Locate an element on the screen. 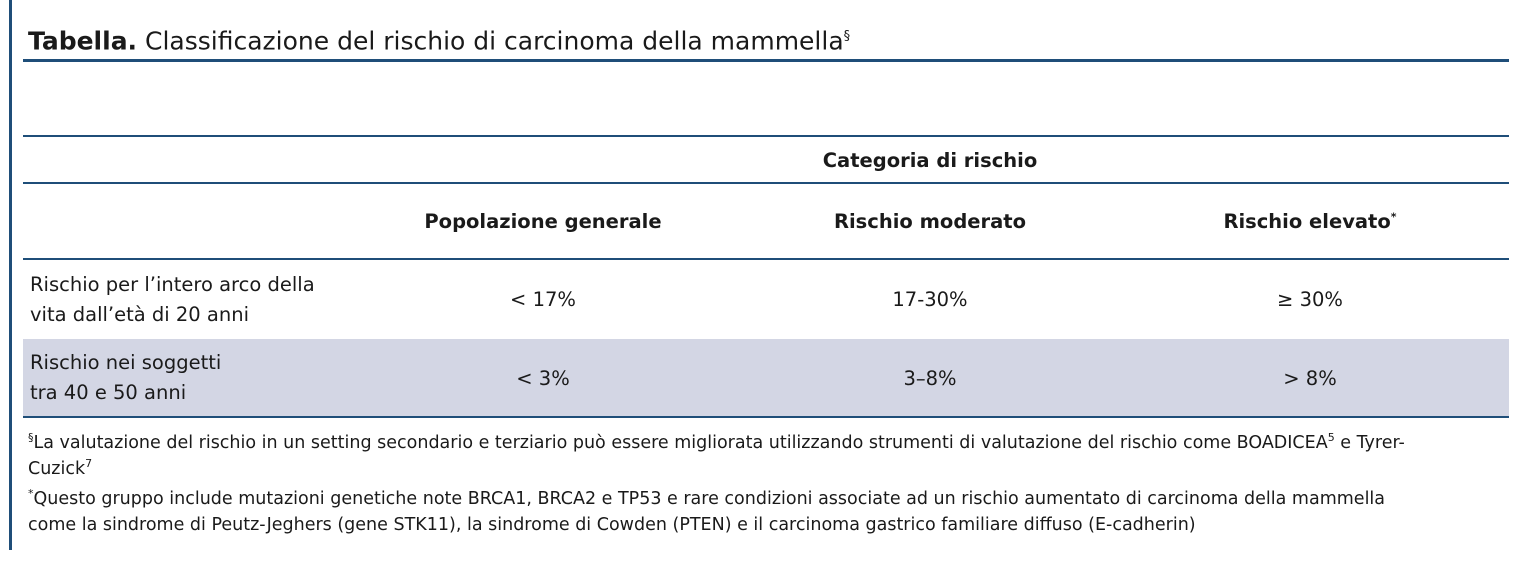 This screenshot has width=1519, height=567. group-header: Categoria di rischio is located at coordinates (930, 160).